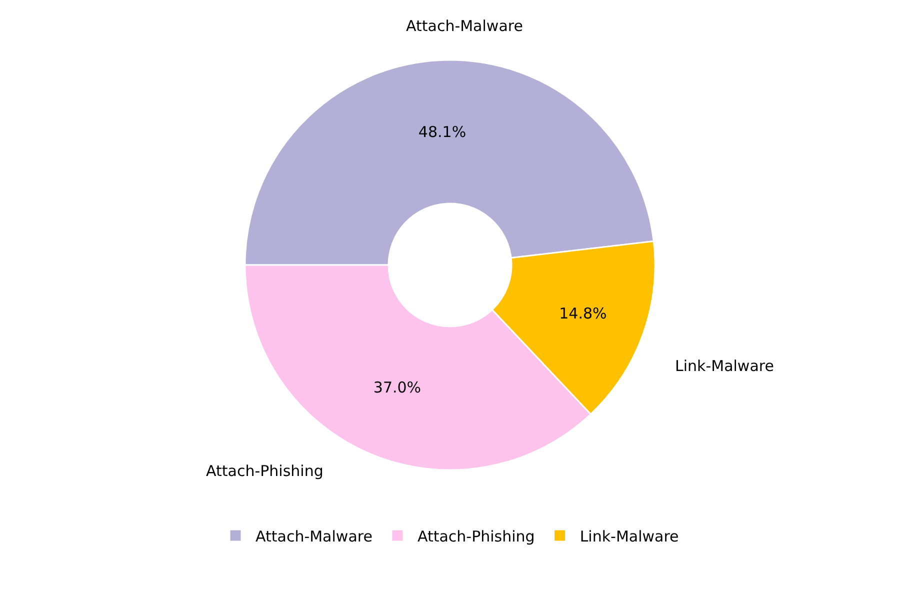 This screenshot has width=900, height=600. I want to click on slice-label: Attach-Phishing, so click(265, 471).